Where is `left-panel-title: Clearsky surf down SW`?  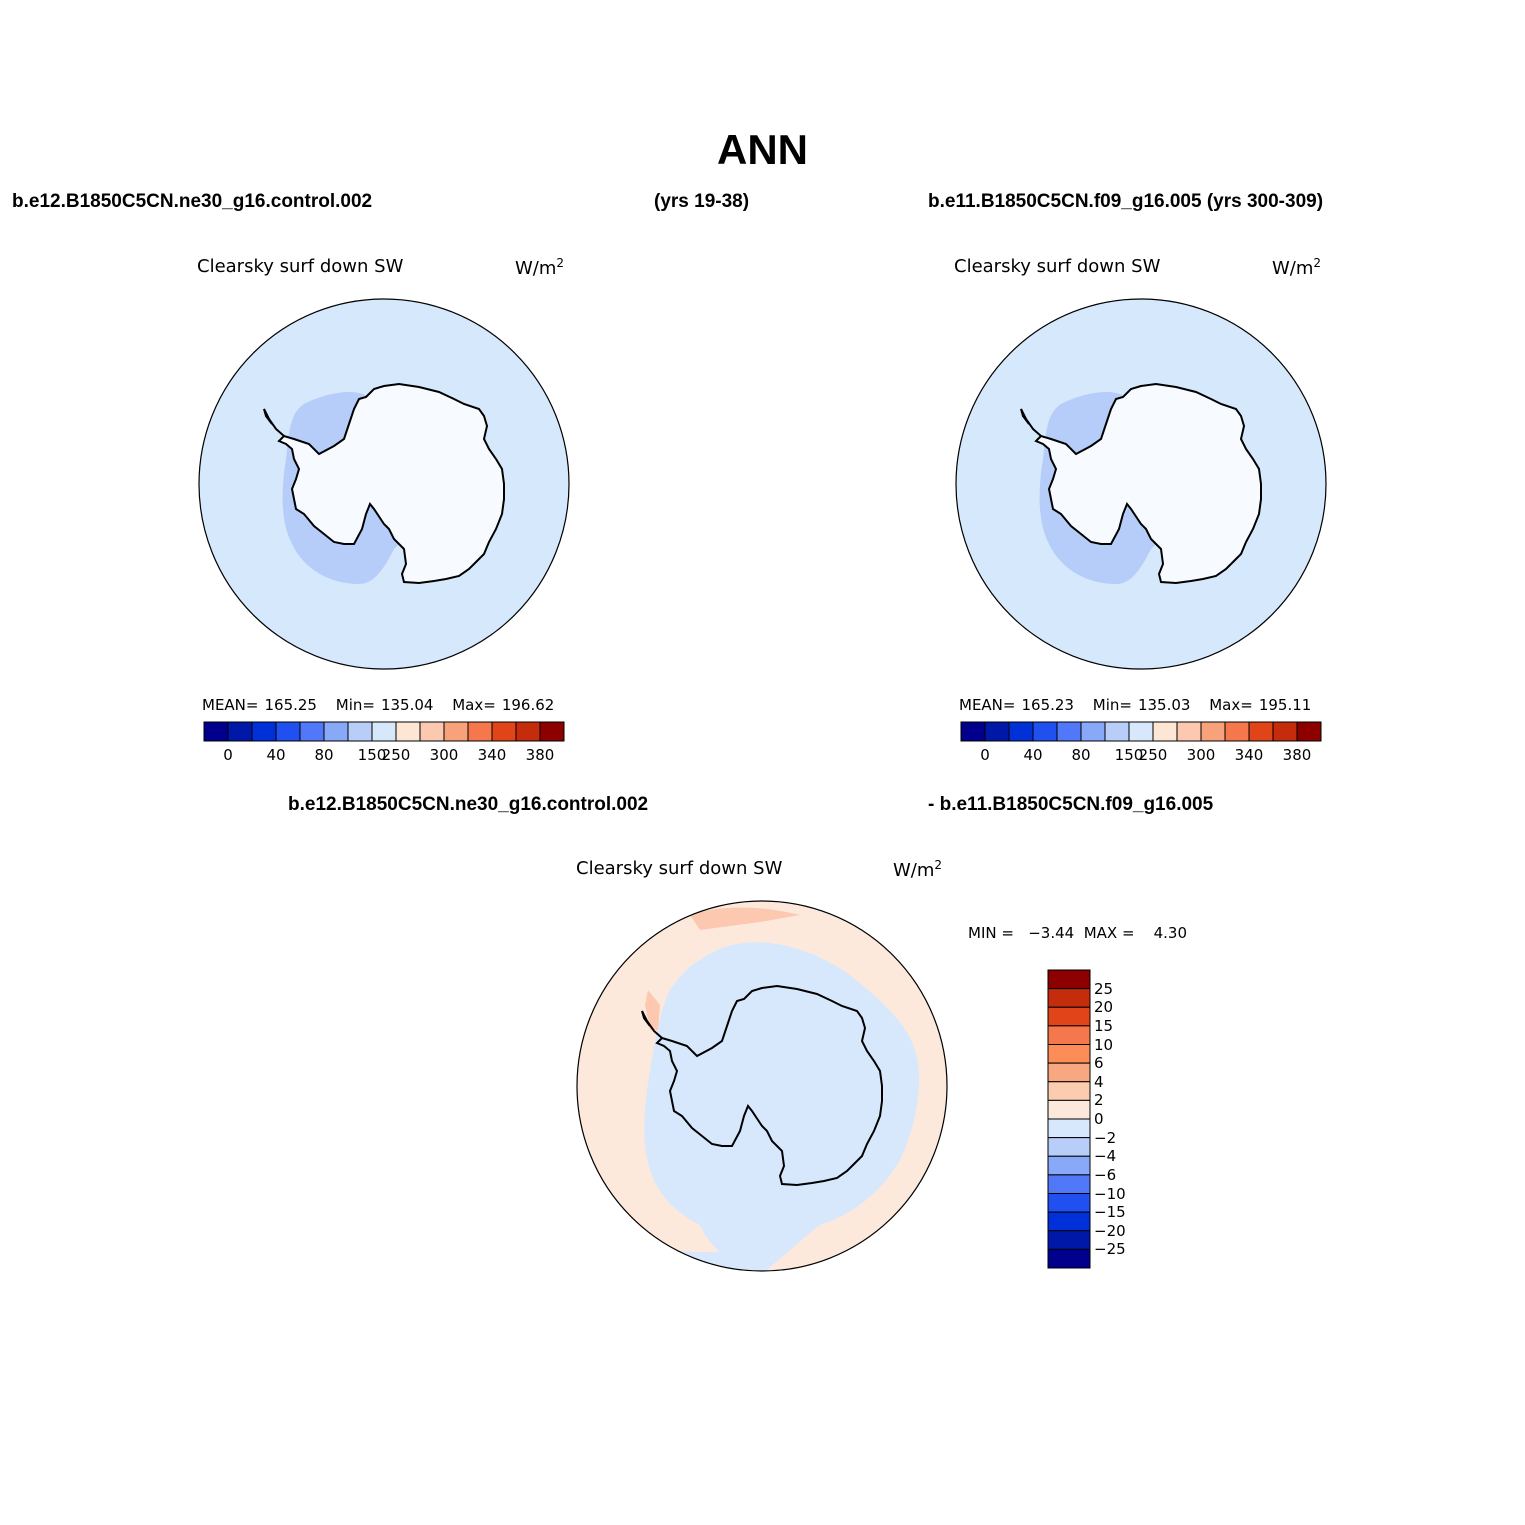
left-panel-title: Clearsky surf down SW is located at coordinates (300, 266).